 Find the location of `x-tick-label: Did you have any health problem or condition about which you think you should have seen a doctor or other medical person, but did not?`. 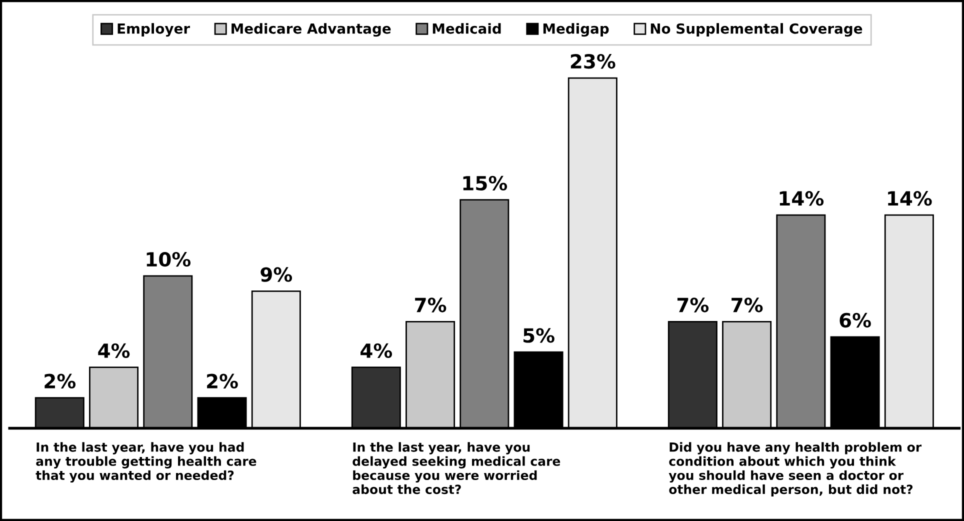

x-tick-label: Did you have any health problem or condition about which you think you should have seen a doctor or other medical person, but did not? is located at coordinates (795, 469).